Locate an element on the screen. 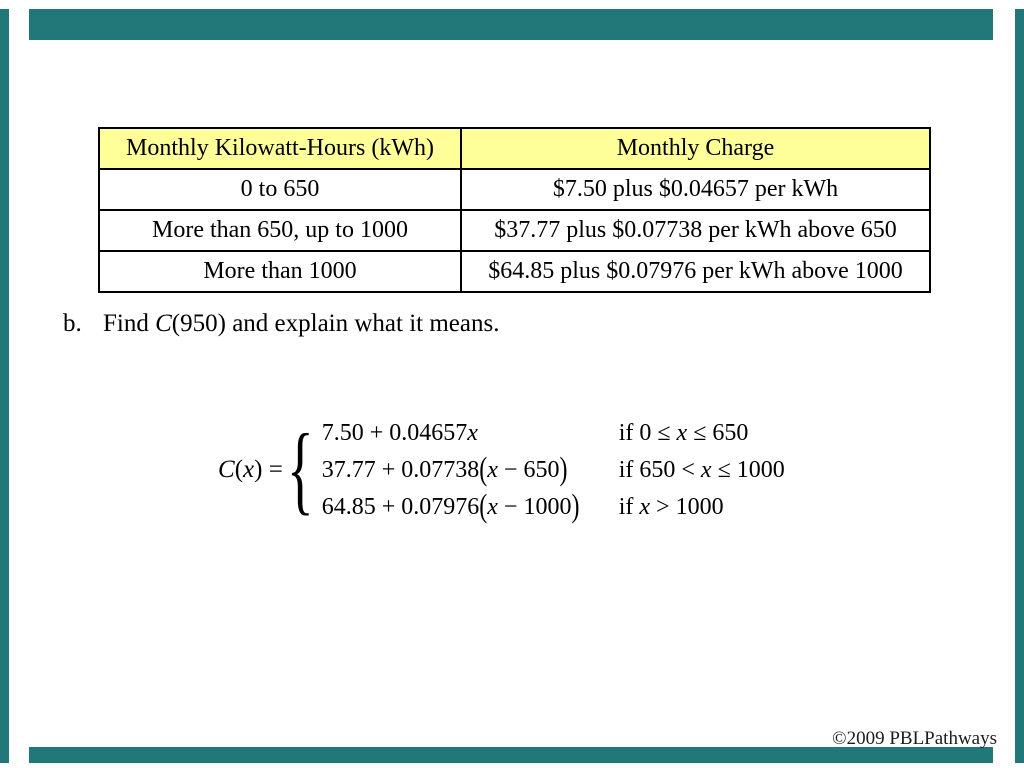  problem-text-pre: Find is located at coordinates (129, 323).